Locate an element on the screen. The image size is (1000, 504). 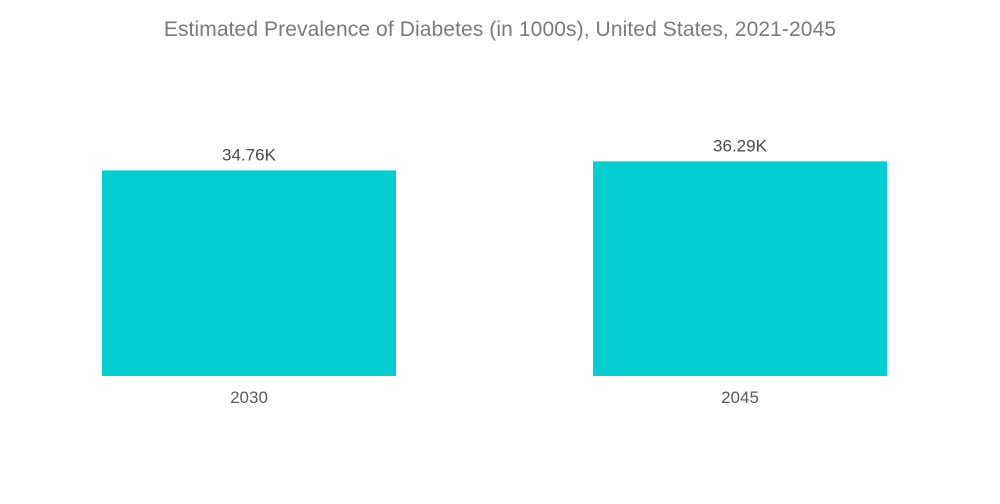
category-label-2045: 2045 is located at coordinates (740, 397).